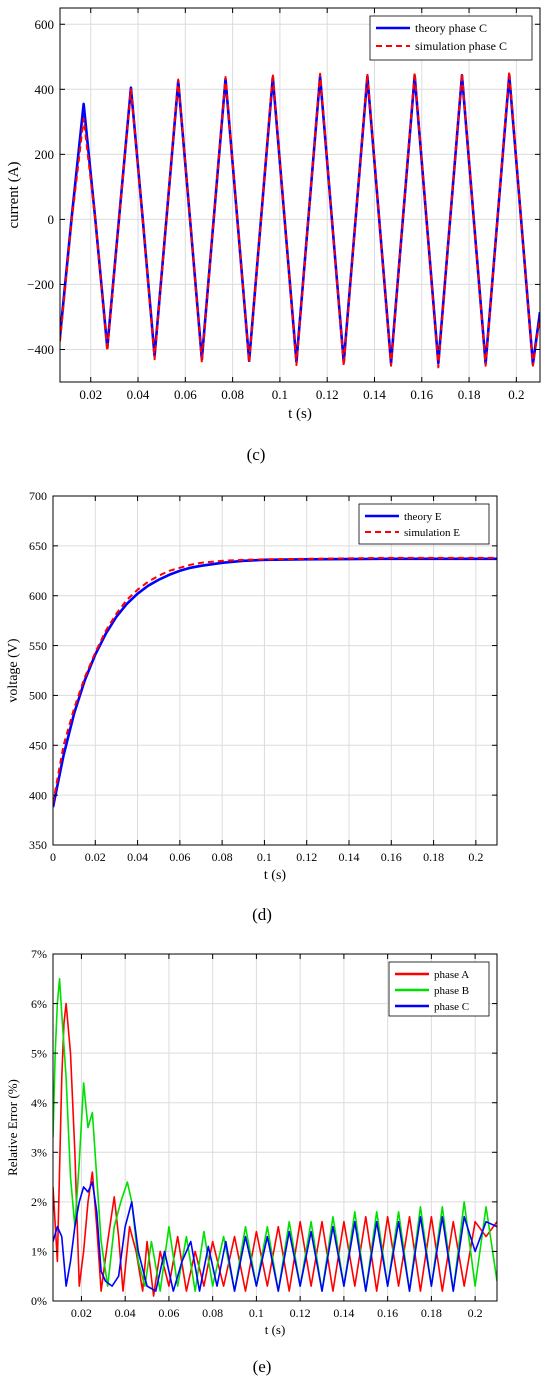  Describe the element at coordinates (374, 394) in the screenshot. I see `chart-c-xtick-label-6: 0.14` at that location.